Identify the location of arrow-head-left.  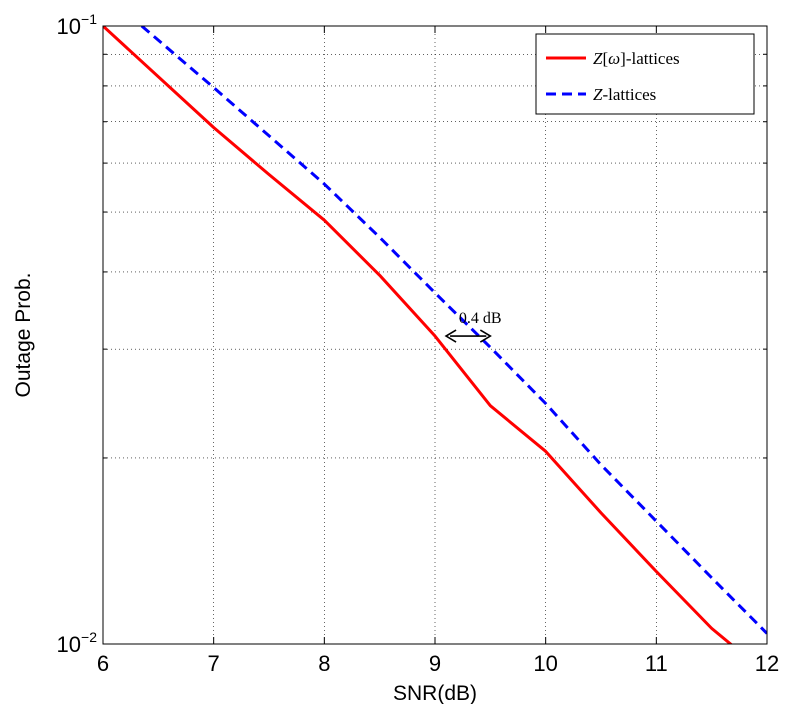
(450, 336).